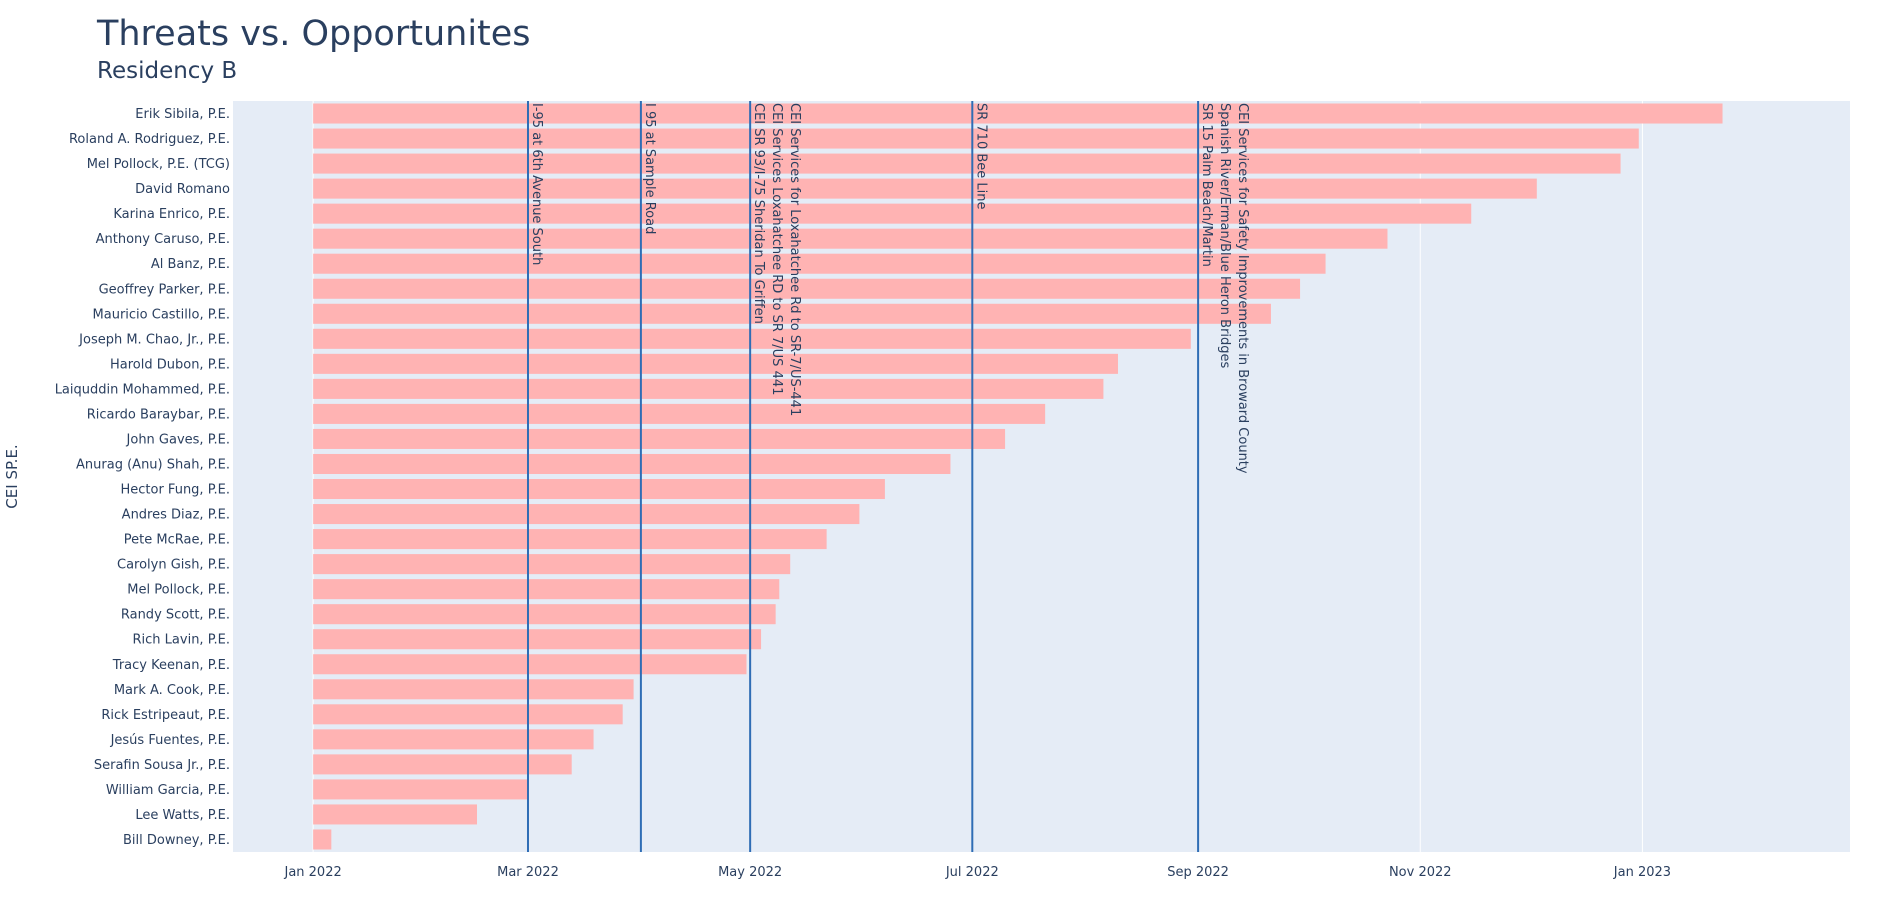 The image size is (1904, 921). What do you see at coordinates (177, 540) in the screenshot?
I see `y-tick-label: Pete McRae, P.E.` at bounding box center [177, 540].